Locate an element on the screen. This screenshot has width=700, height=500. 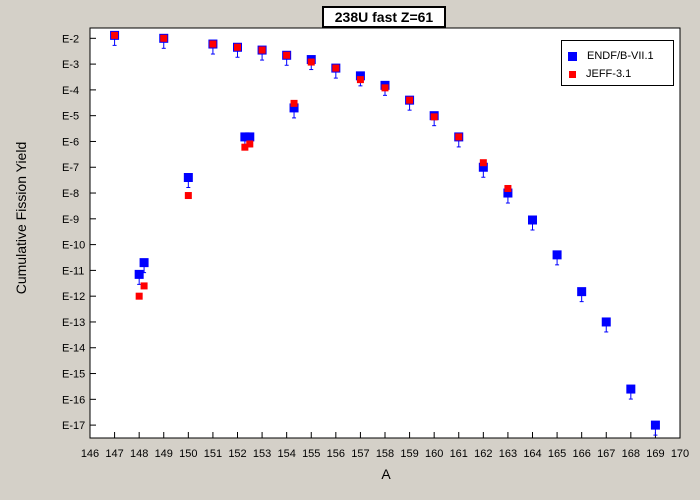
x-tick-label: 168 is located at coordinates (631, 454).